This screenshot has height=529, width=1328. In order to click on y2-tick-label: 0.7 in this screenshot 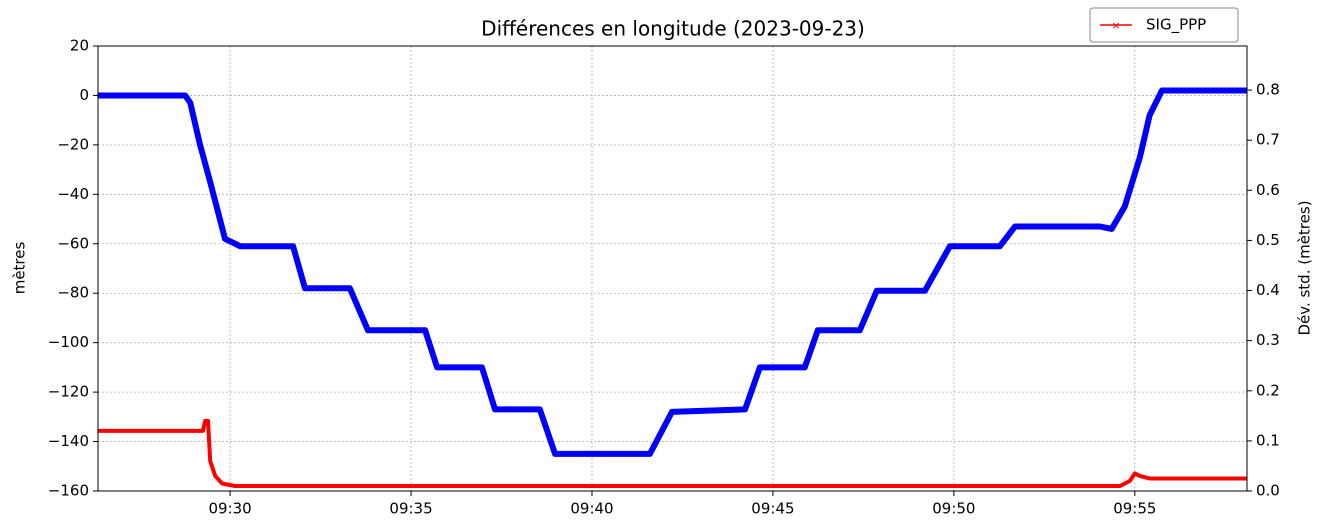, I will do `click(1268, 140)`.